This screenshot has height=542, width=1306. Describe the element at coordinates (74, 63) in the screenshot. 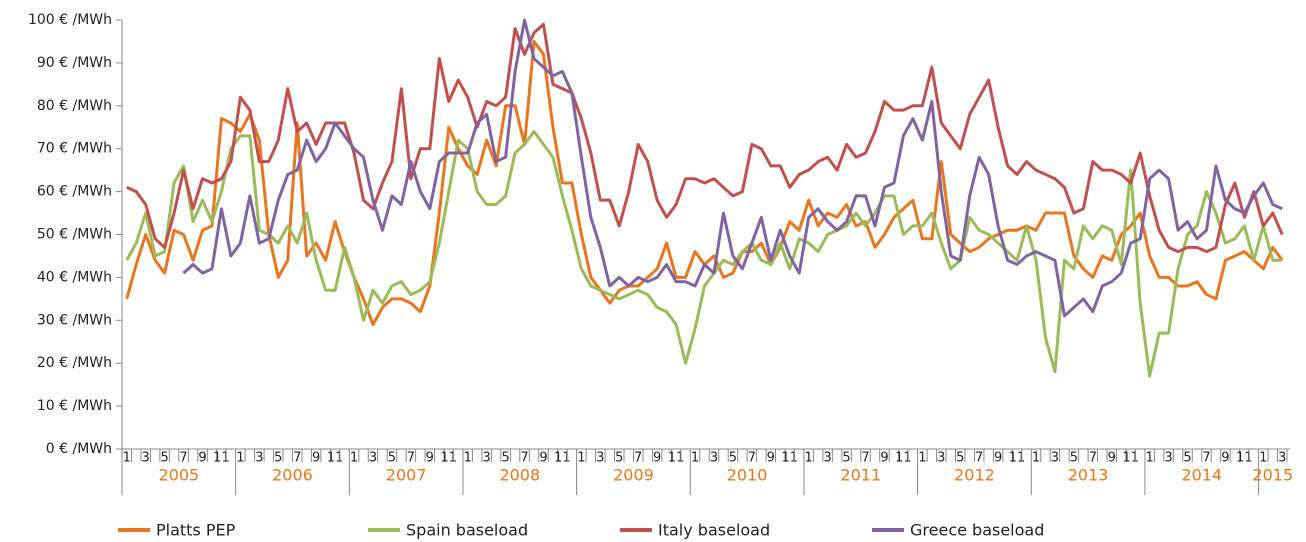

I see `y-tick-label: 90 € /MWh` at that location.